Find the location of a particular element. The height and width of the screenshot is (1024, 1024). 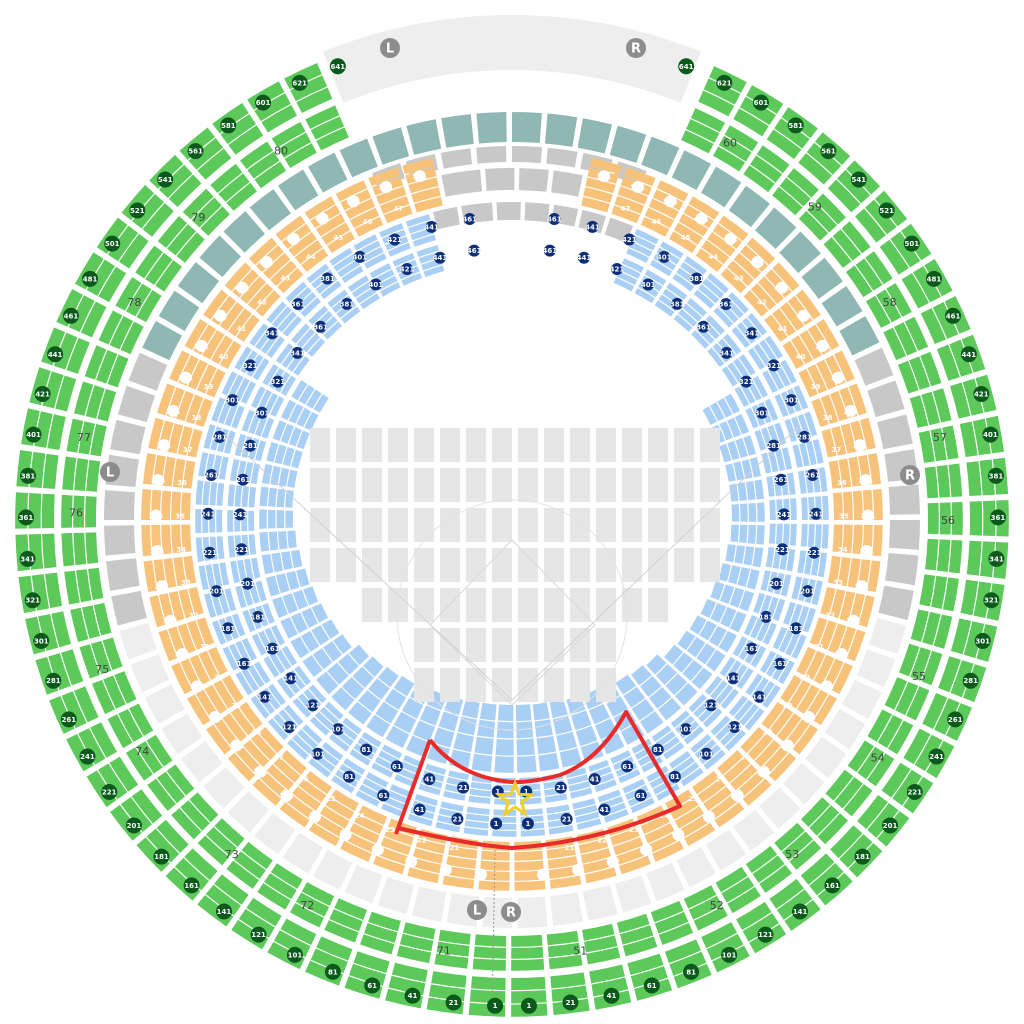

outer-section-label: 441 is located at coordinates (55, 354).